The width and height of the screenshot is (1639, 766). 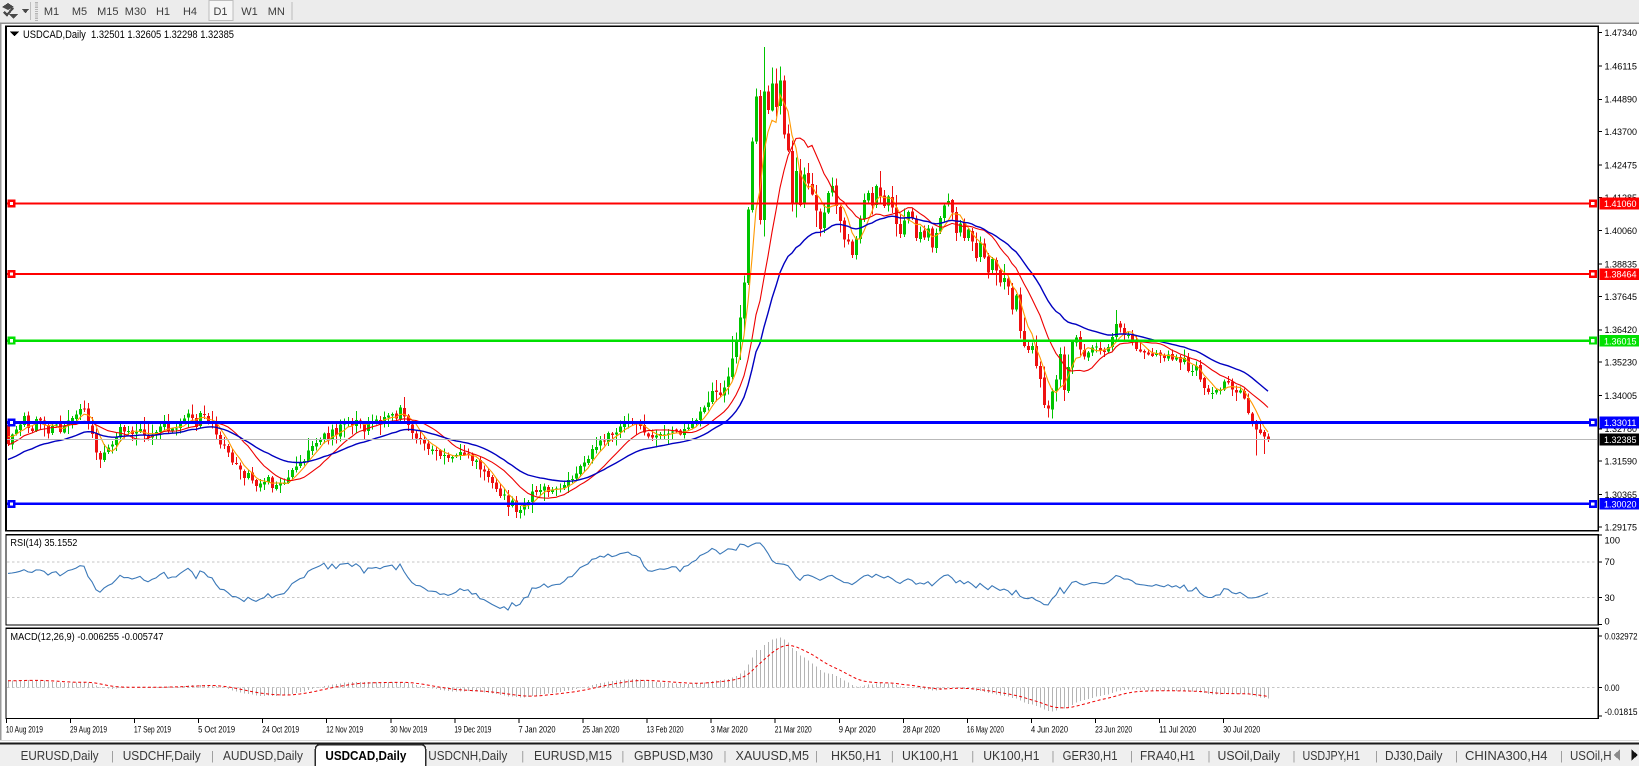 What do you see at coordinates (1167, 755) in the screenshot?
I see `svg-text: FRA40,H1` at bounding box center [1167, 755].